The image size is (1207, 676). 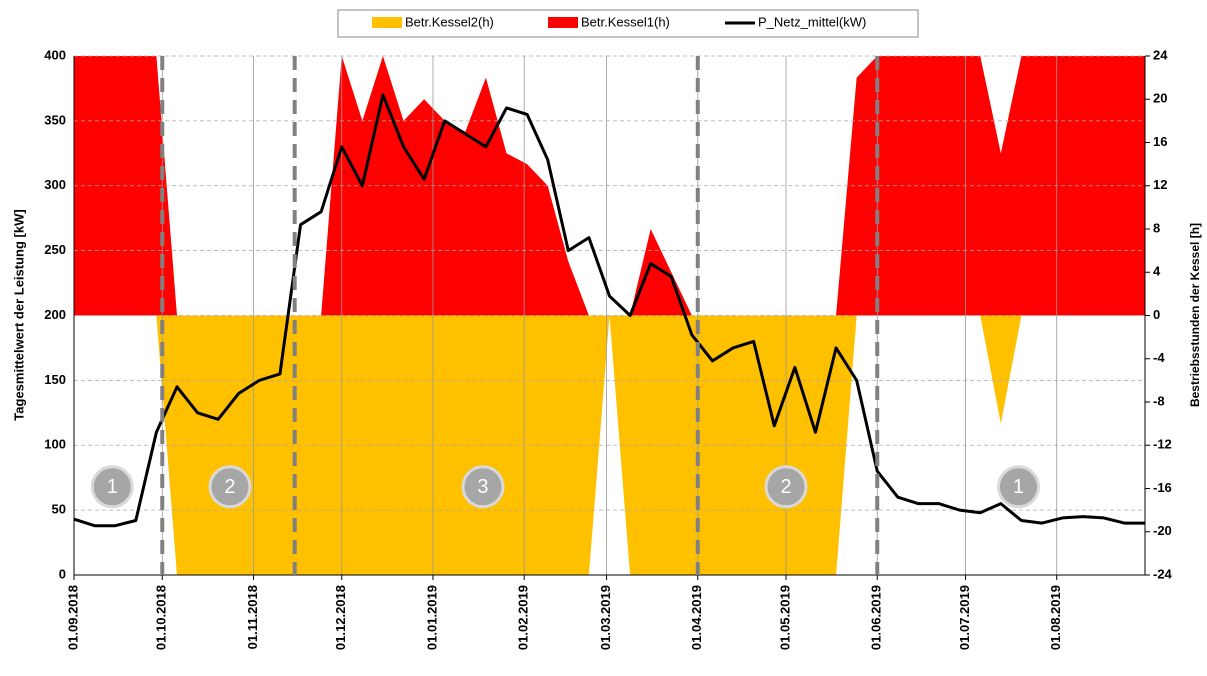 What do you see at coordinates (1156, 227) in the screenshot?
I see `y2-tick-label: 8` at bounding box center [1156, 227].